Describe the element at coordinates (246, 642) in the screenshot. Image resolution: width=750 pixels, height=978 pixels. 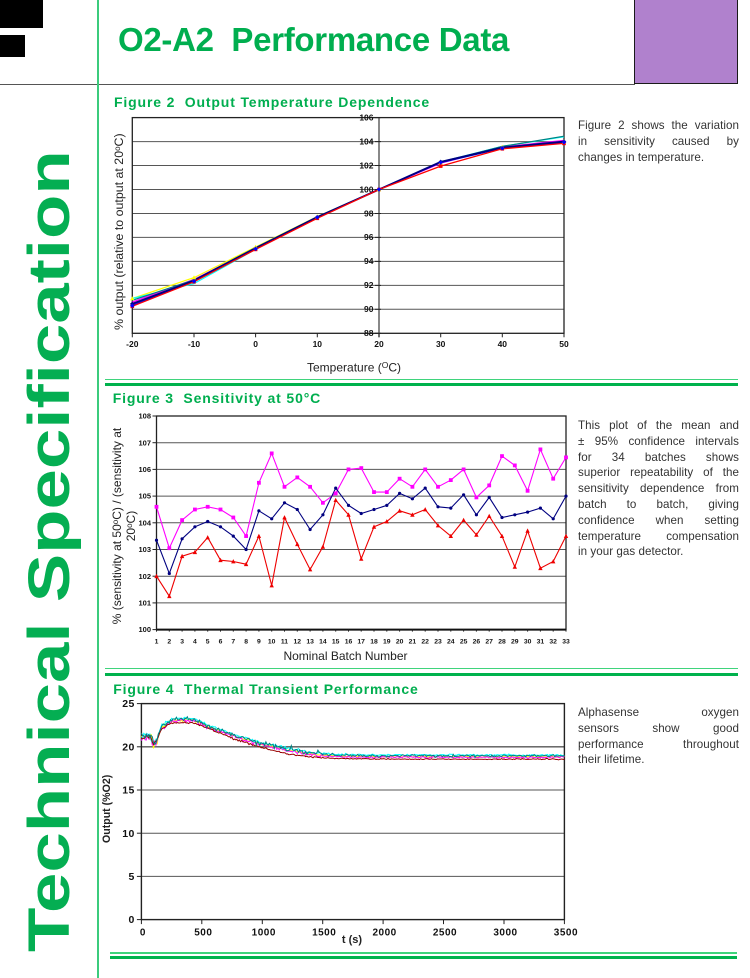
I see `svg-text: 8` at that location.